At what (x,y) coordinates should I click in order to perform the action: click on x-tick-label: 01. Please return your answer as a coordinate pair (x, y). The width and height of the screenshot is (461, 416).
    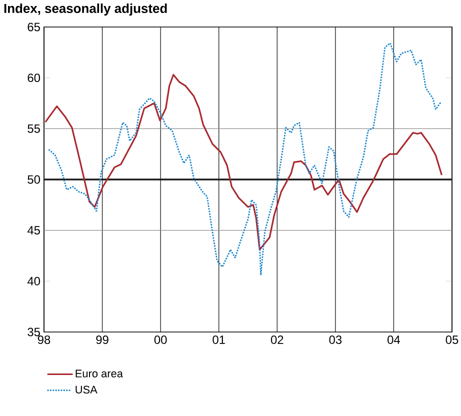
    Looking at the image, I should click on (218, 340).